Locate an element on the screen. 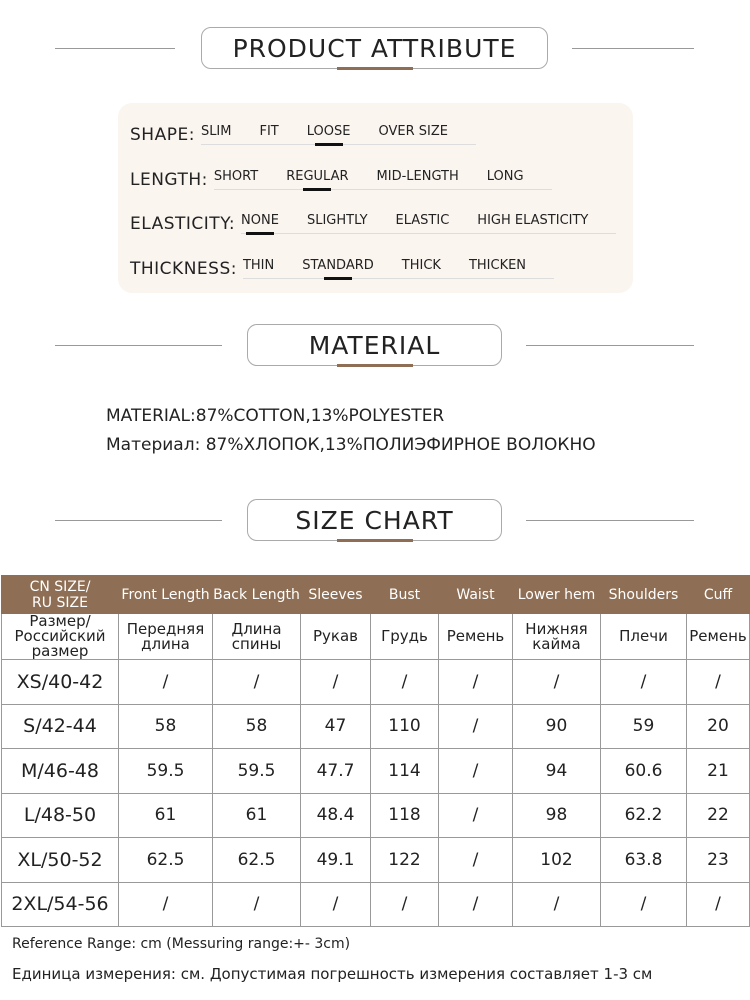 This screenshot has width=750, height=1000. table-cell: Lower hem is located at coordinates (556, 594).